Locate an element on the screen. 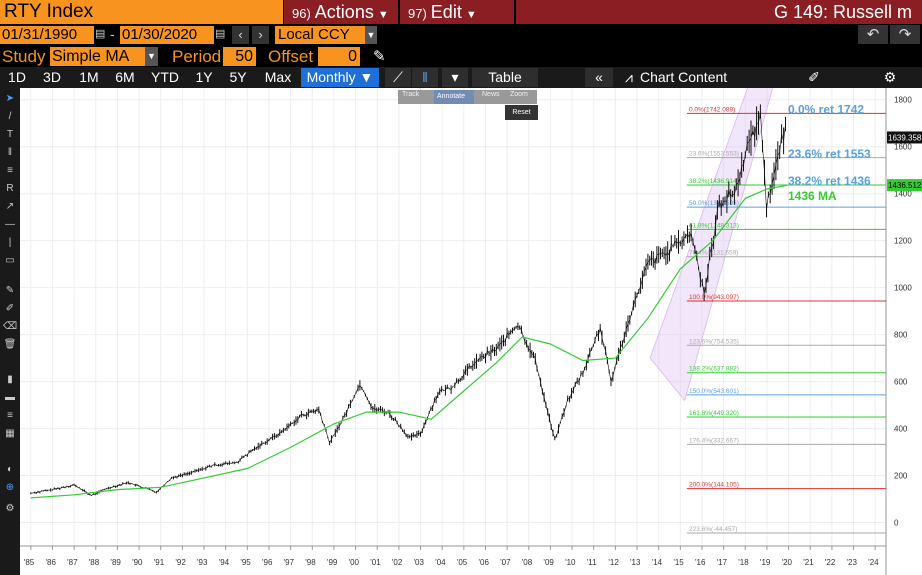  ticker-text: RTY Index is located at coordinates (49, 11).